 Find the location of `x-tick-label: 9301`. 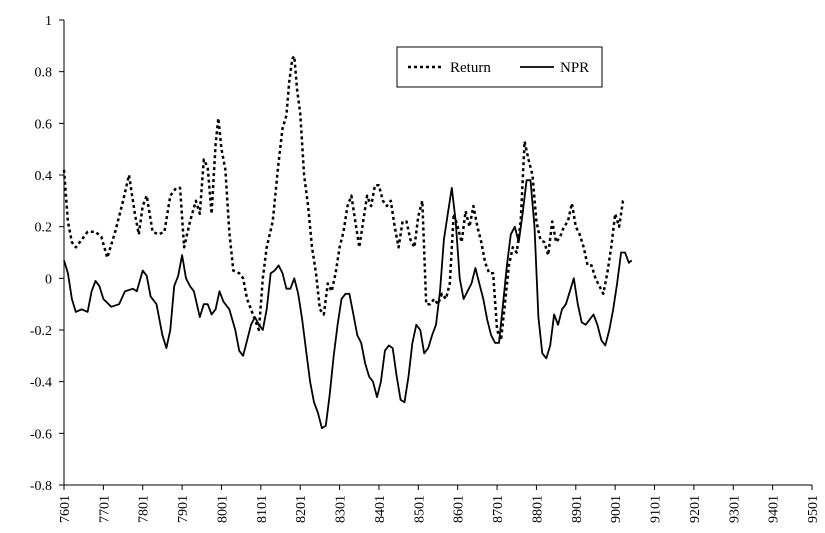

x-tick-label: 9301 is located at coordinates (734, 509).